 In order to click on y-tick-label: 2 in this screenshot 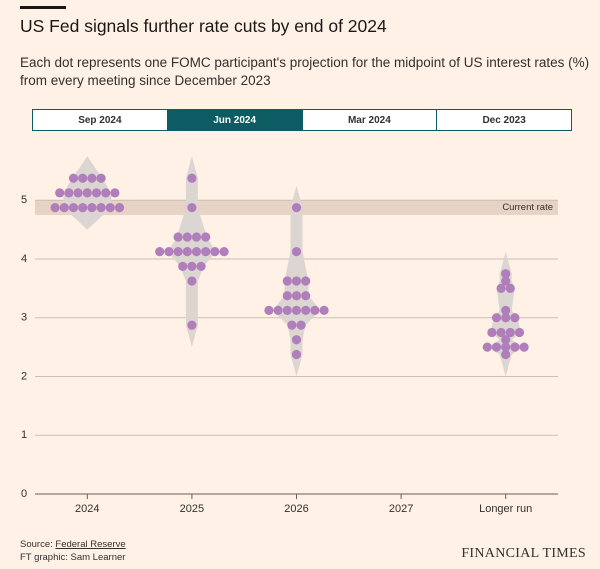, I will do `click(24, 376)`.